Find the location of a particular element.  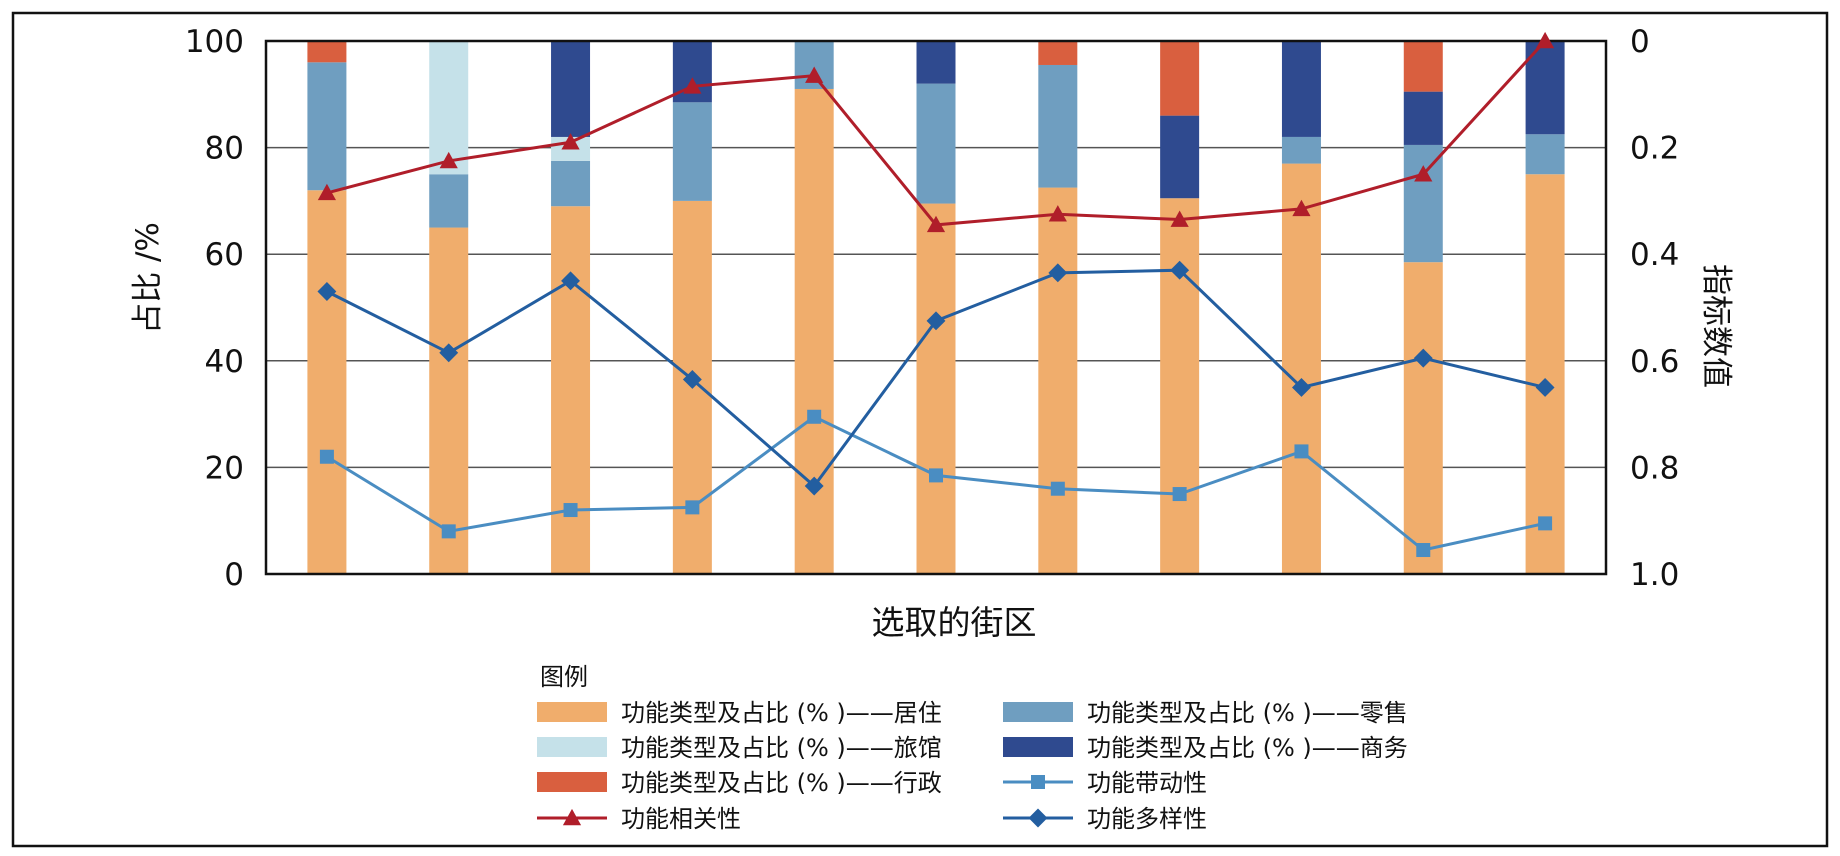

left-tick-label: 0 is located at coordinates (234, 575).